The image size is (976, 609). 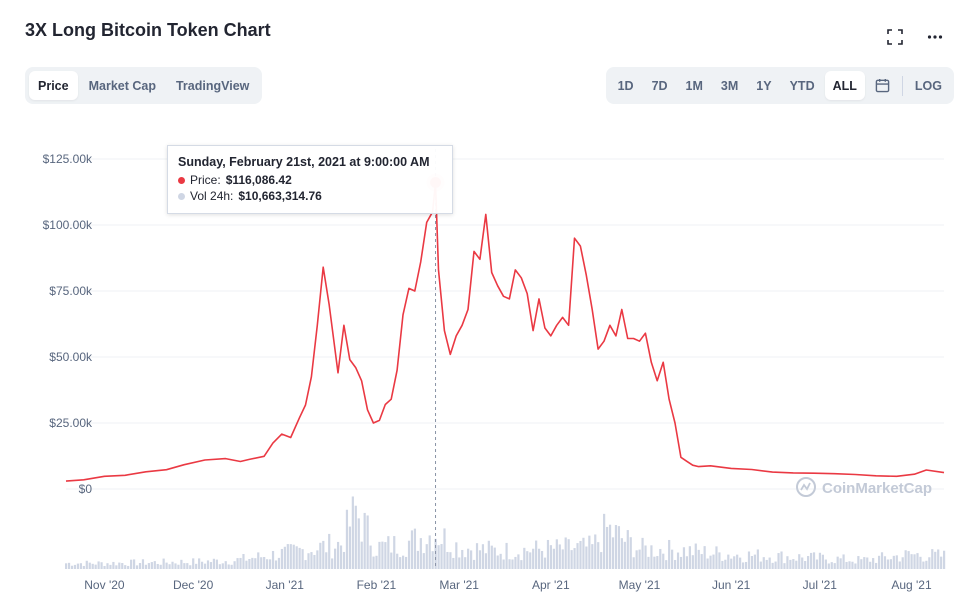 I want to click on y-tick-label: $75.00k, so click(x=71, y=291).